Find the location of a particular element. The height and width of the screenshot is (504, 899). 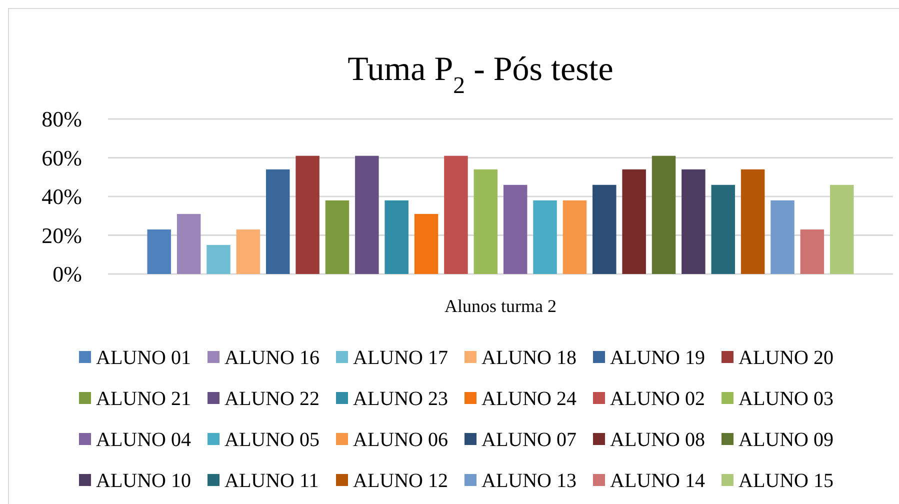

legend-label: ALUNO 14 is located at coordinates (657, 481).